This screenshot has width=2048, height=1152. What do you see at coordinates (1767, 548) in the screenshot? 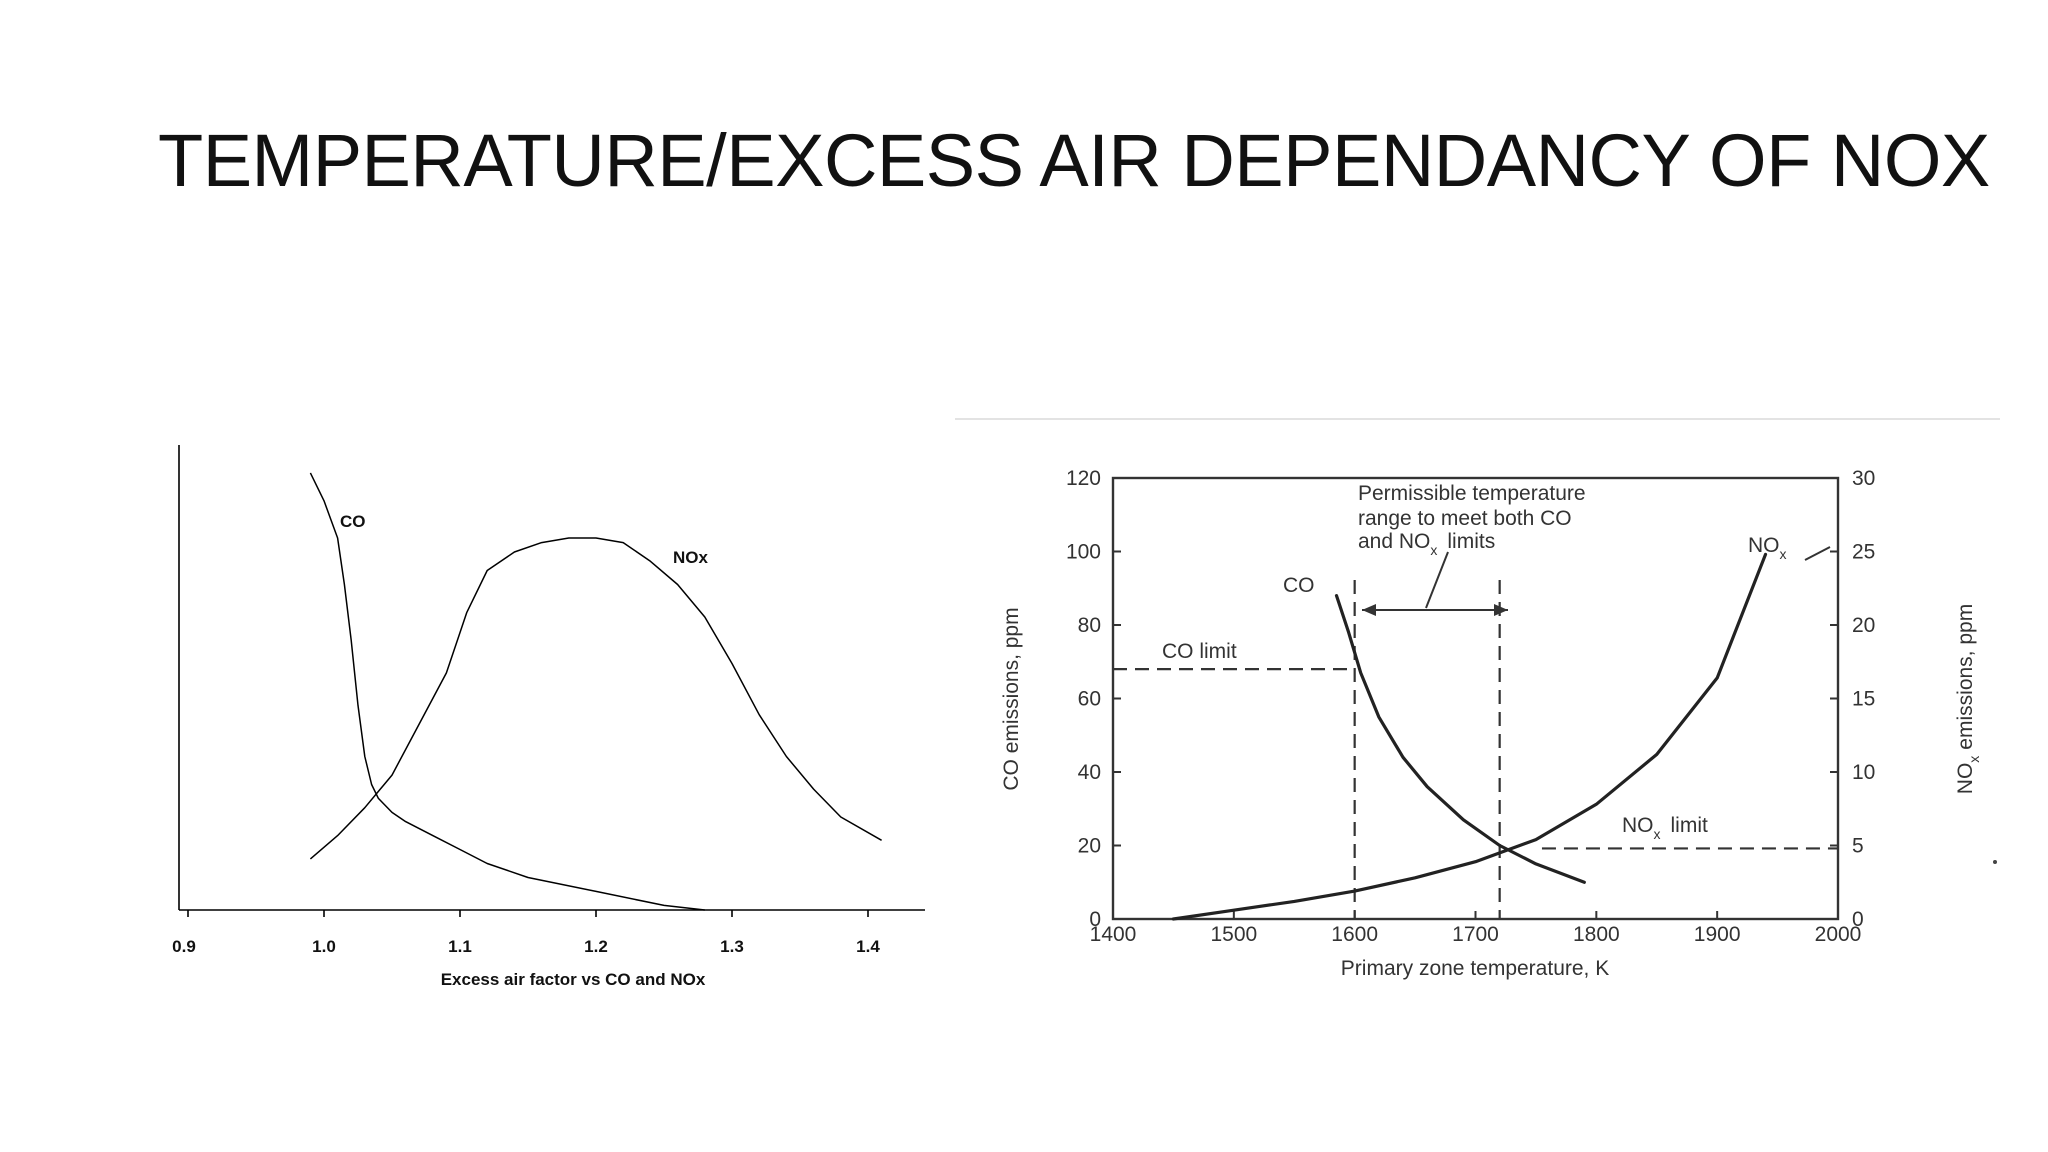
I see `chart2-nox-curve-label: NOx` at bounding box center [1767, 548].